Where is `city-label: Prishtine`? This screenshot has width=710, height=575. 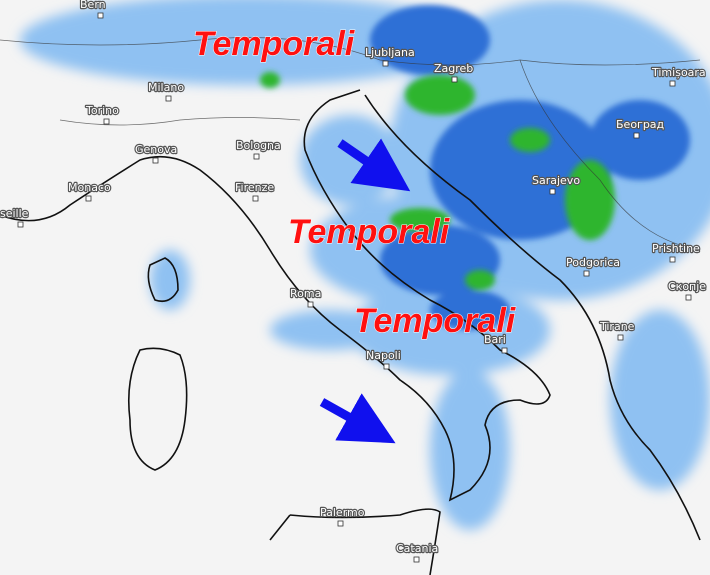 city-label: Prishtine is located at coordinates (676, 248).